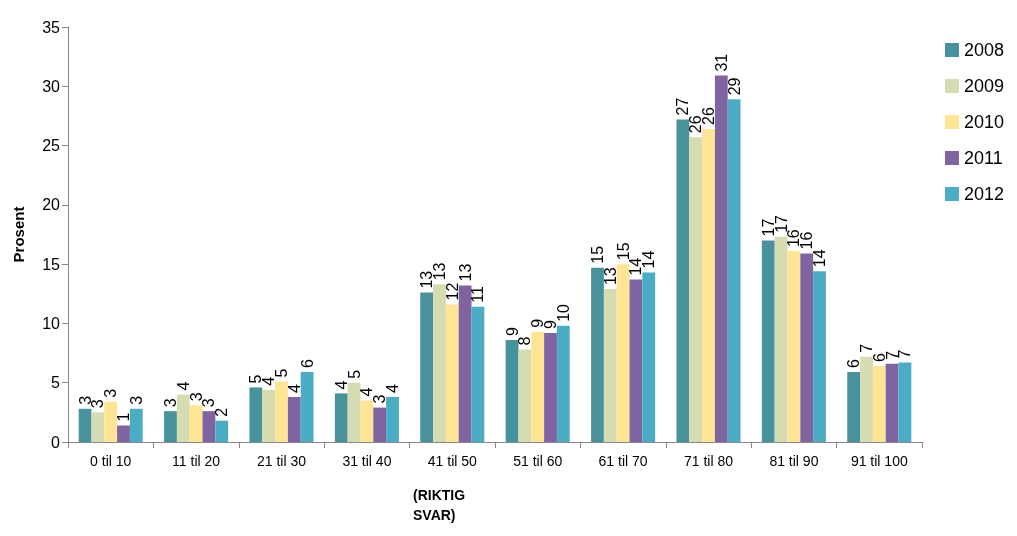 This screenshot has height=536, width=1017. Describe the element at coordinates (983, 158) in the screenshot. I see `legend-label: 2011` at that location.